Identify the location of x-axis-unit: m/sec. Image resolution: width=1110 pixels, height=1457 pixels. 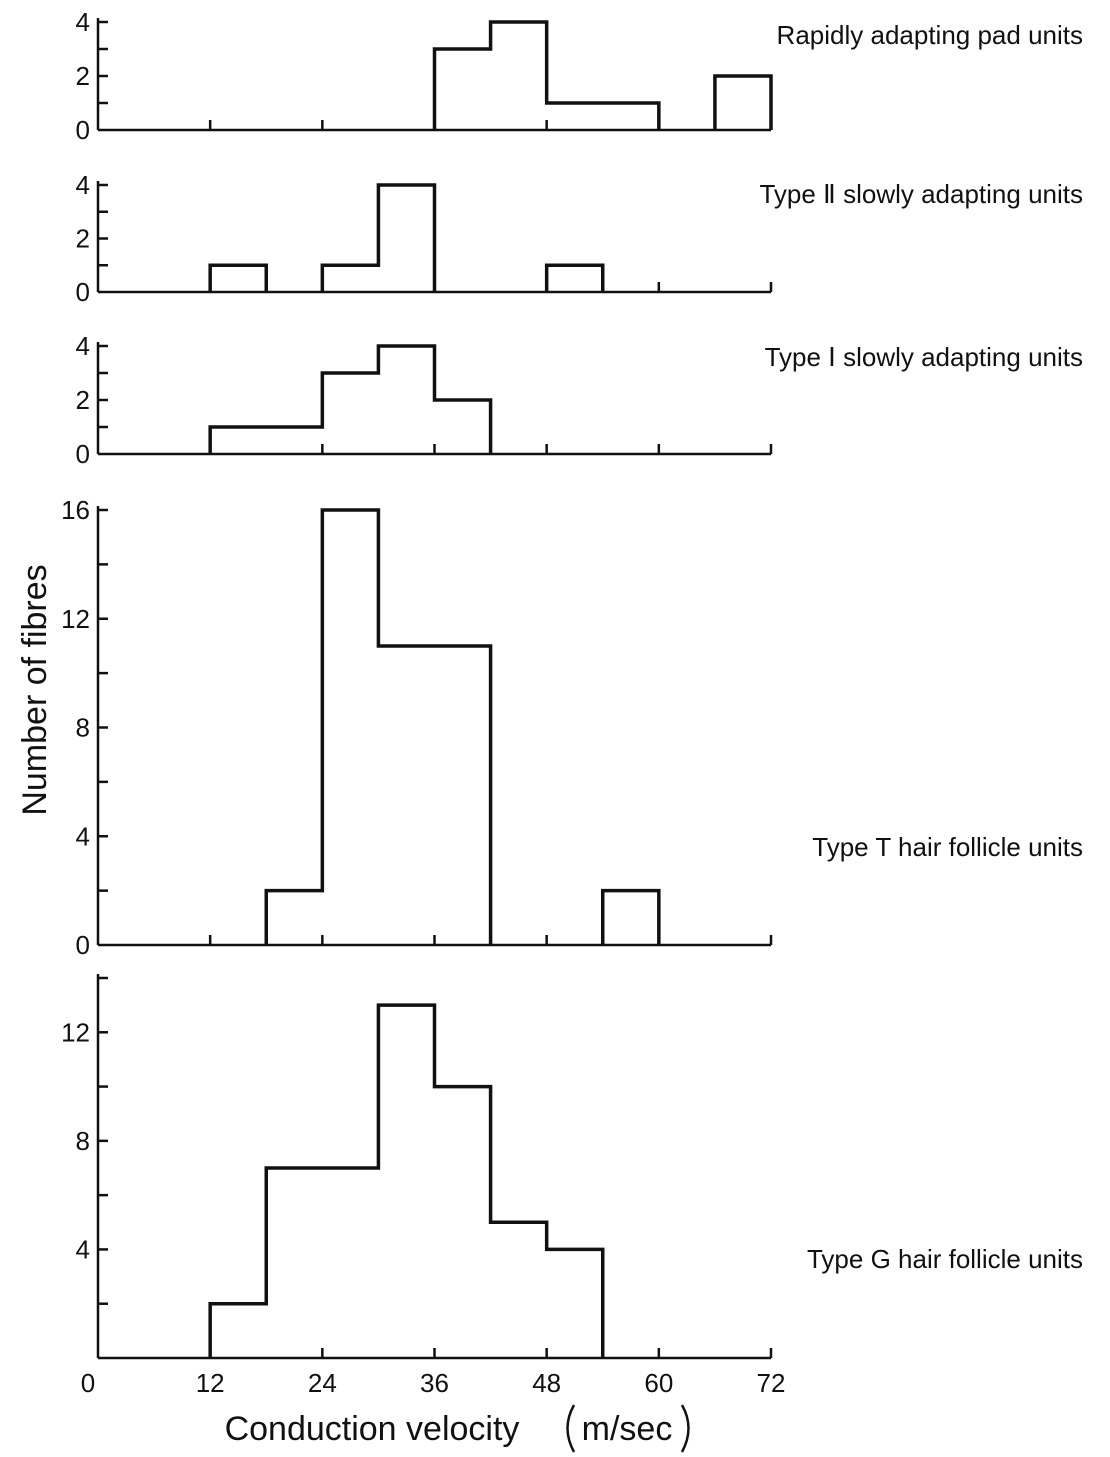
(627, 1429).